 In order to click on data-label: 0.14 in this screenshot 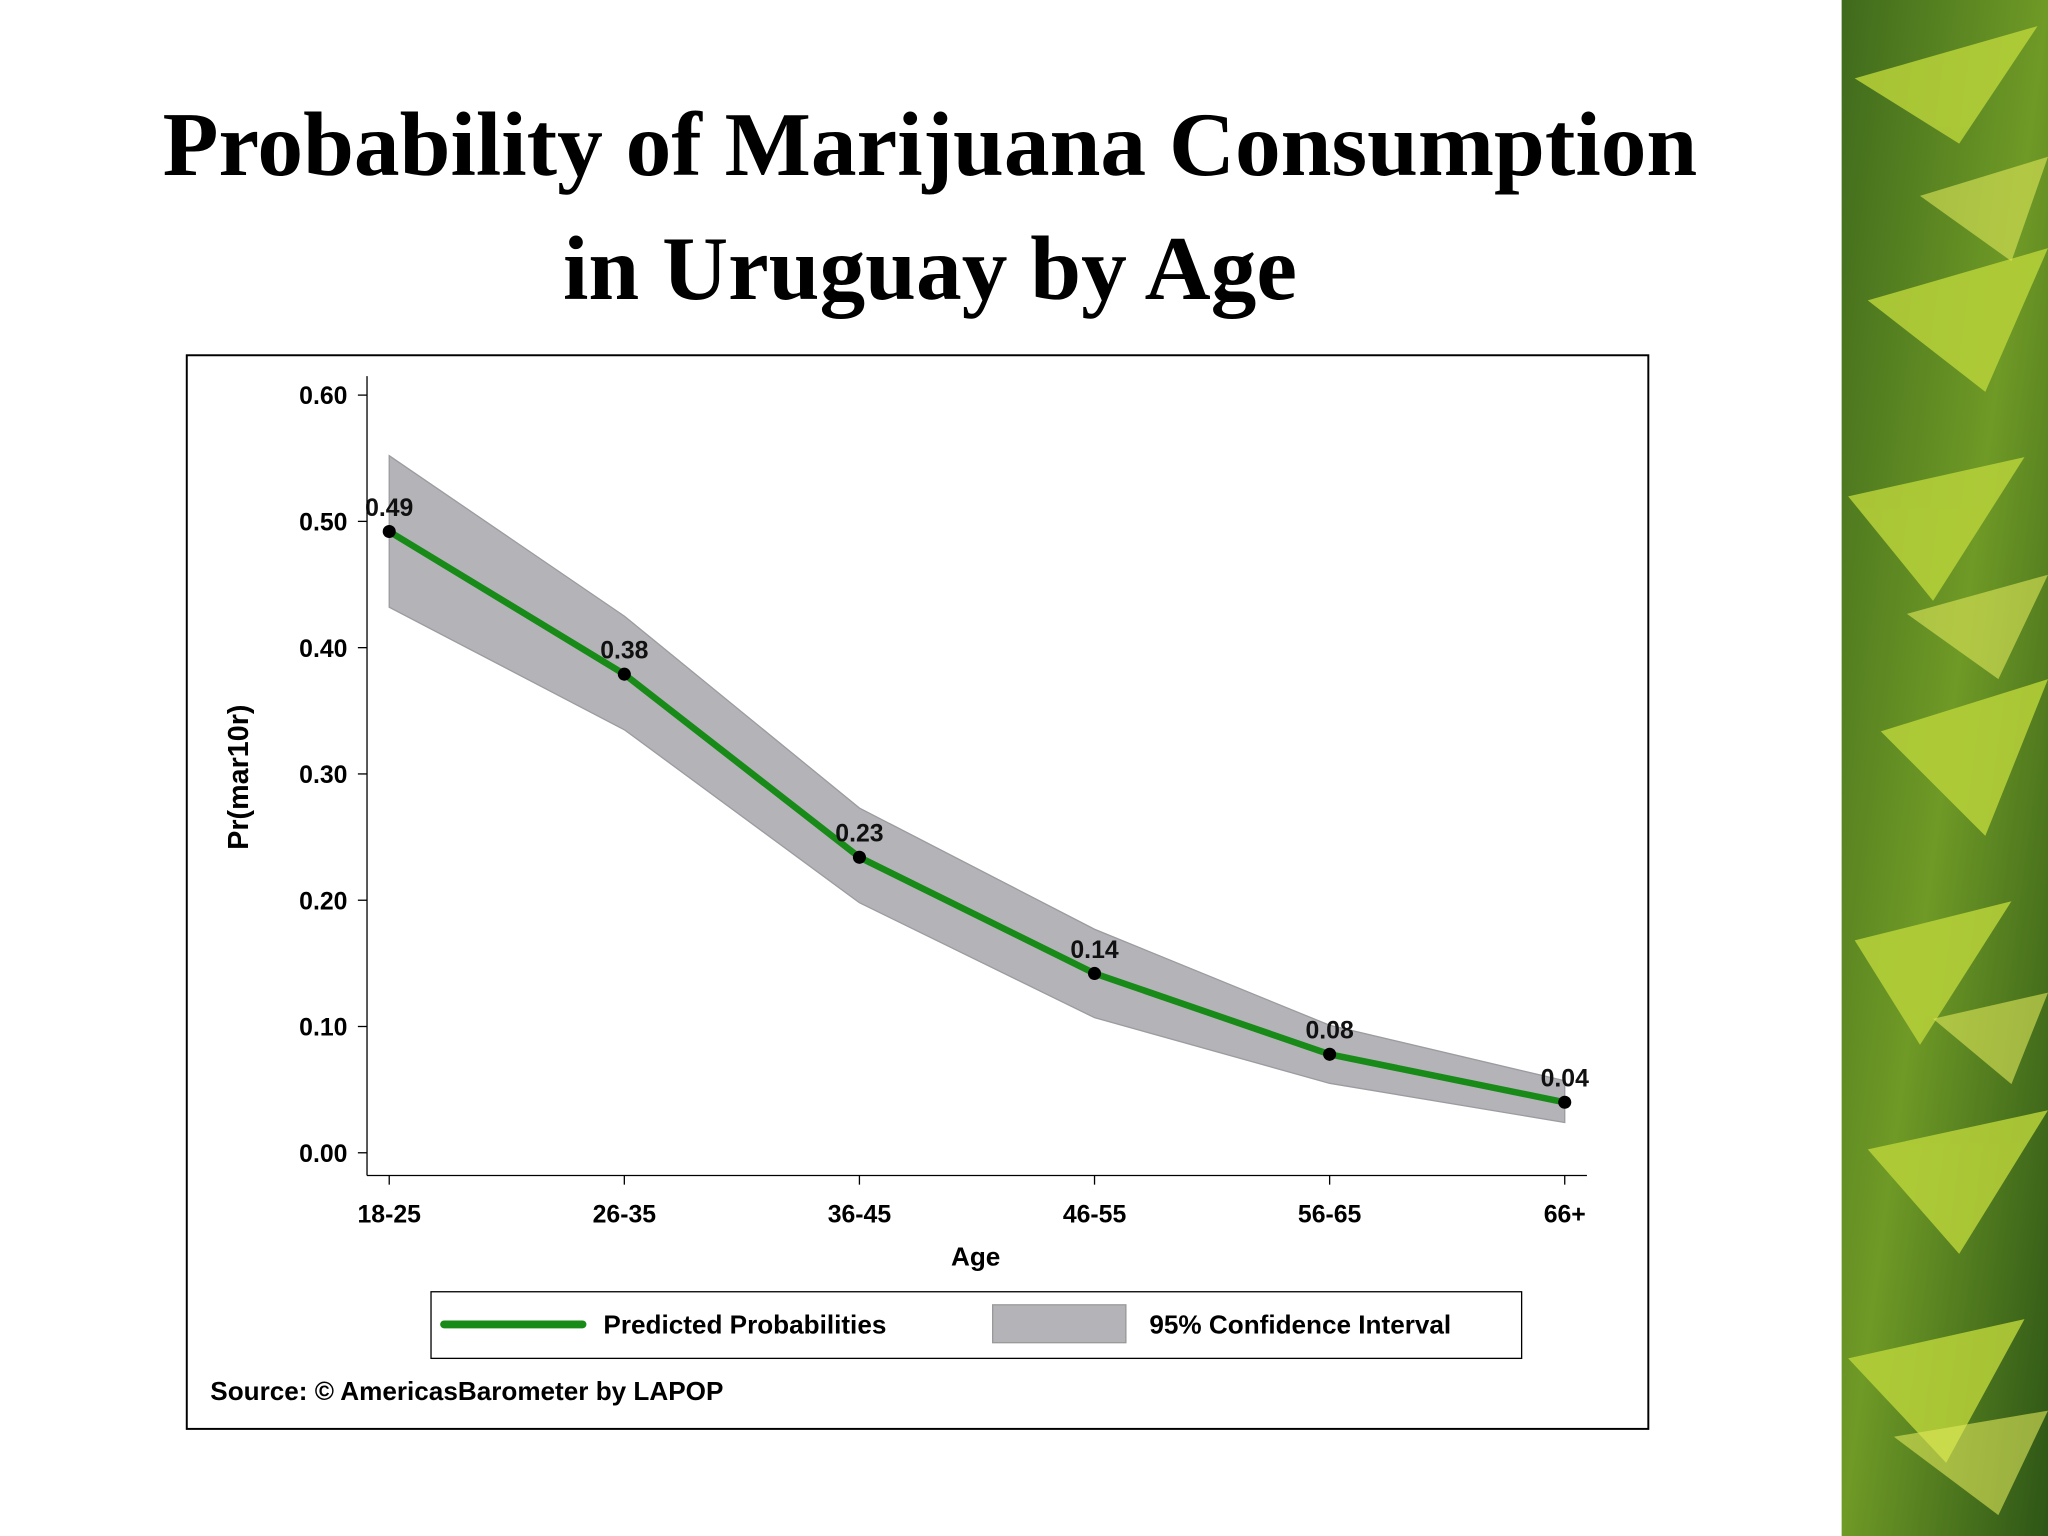, I will do `click(1094, 950)`.